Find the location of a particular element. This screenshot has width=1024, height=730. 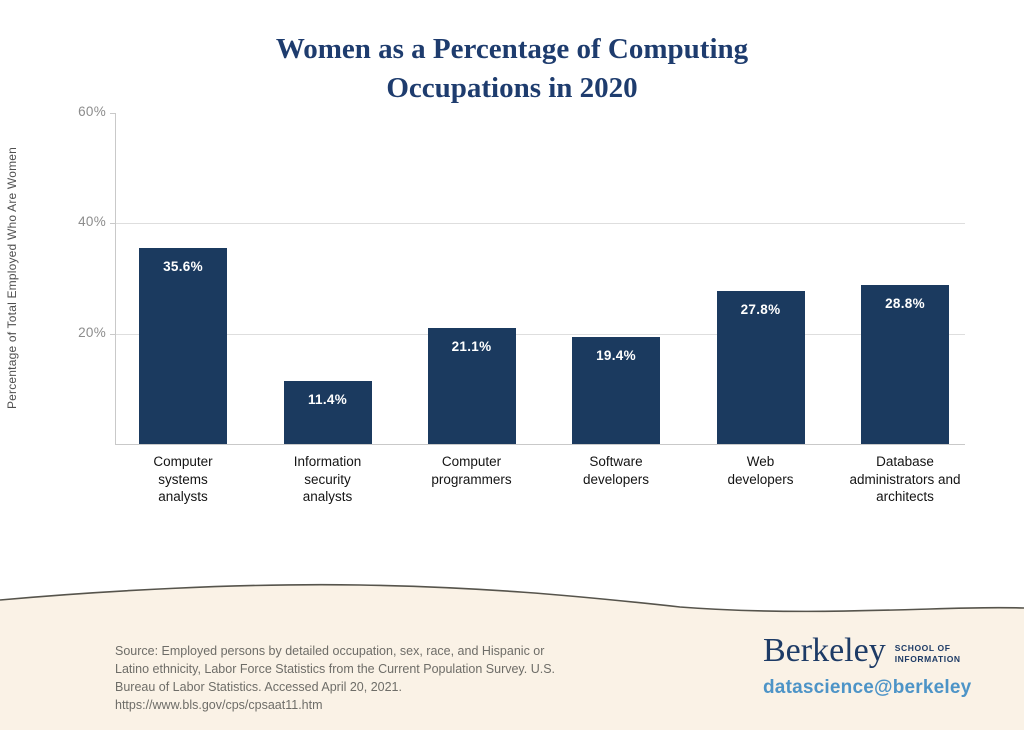

school-of-label: SCHOOL OF is located at coordinates (922, 647).